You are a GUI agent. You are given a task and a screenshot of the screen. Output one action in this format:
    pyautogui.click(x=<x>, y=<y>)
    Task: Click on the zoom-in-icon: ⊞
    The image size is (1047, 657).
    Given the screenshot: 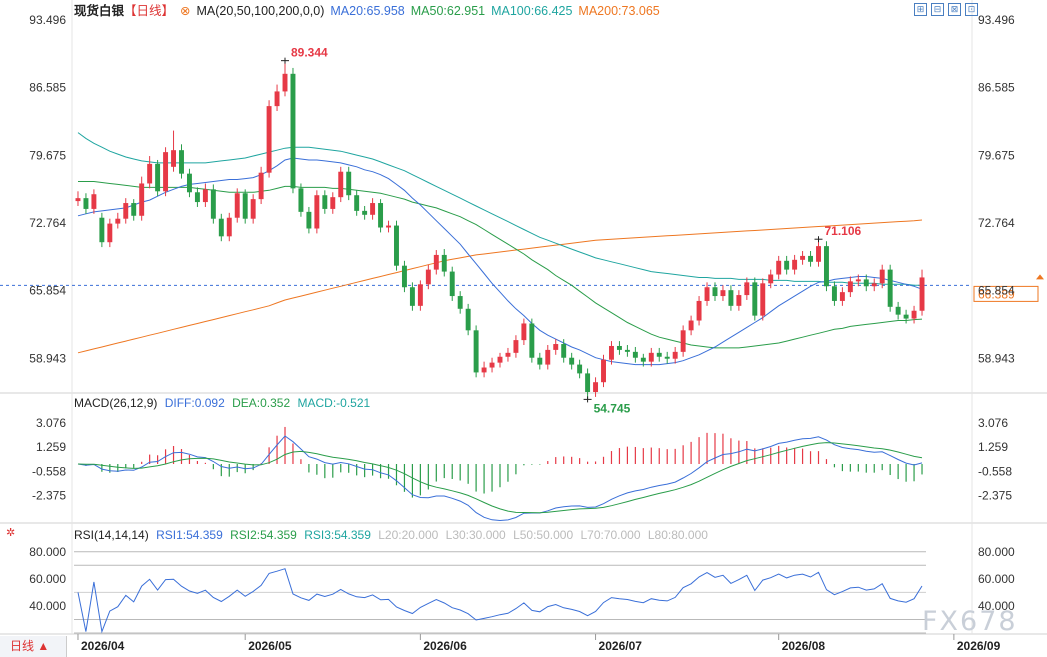 What is the action you would take?
    pyautogui.click(x=920, y=9)
    